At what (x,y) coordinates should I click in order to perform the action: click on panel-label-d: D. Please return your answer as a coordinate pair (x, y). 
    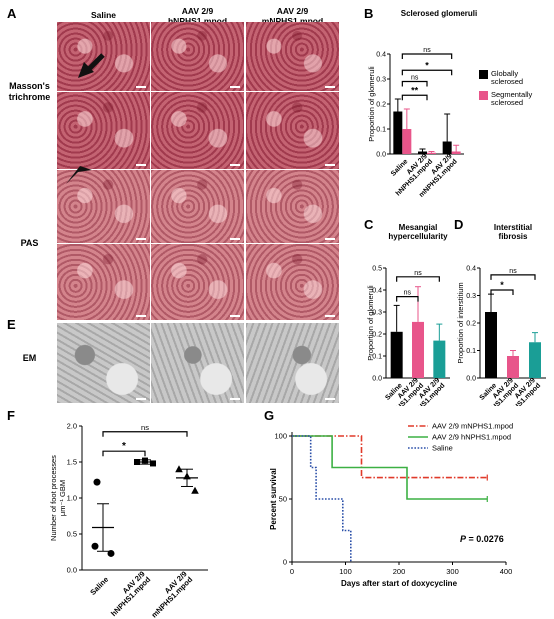
    Looking at the image, I should click on (459, 224).